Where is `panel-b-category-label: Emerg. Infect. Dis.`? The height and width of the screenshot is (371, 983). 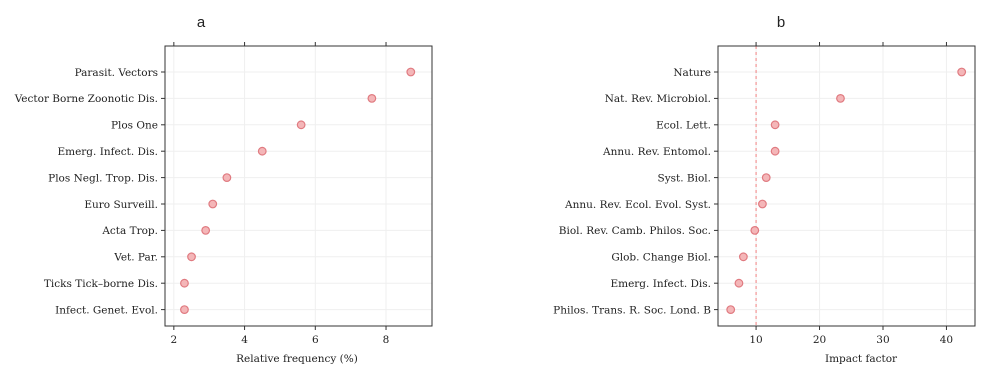 panel-b-category-label: Emerg. Infect. Dis. is located at coordinates (660, 284).